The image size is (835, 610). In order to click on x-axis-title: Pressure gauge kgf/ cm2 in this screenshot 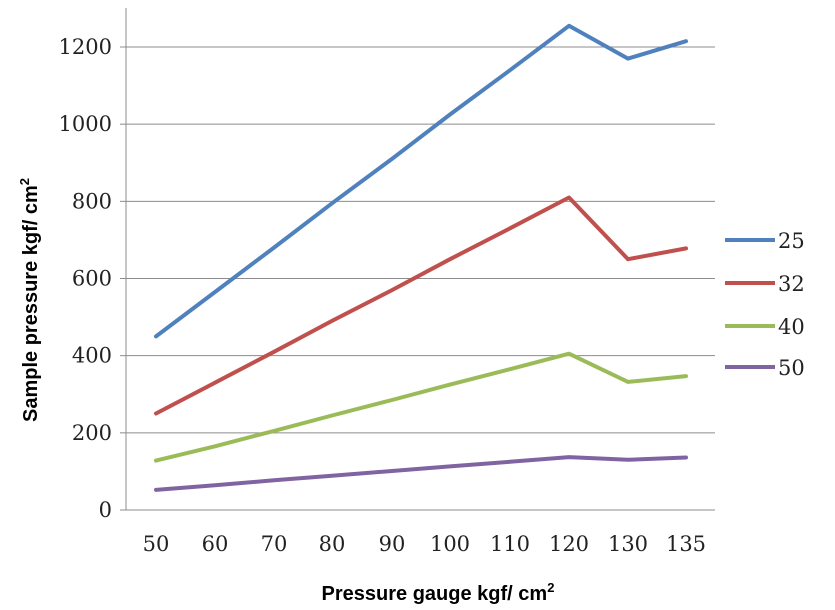, I will do `click(438, 592)`.